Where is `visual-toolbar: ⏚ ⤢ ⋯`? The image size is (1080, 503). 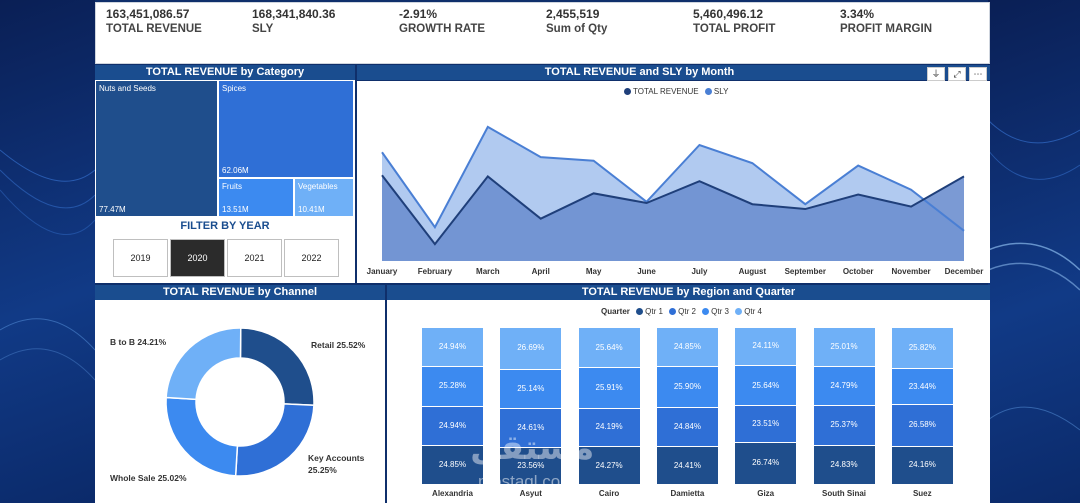
visual-toolbar: ⏚ ⤢ ⋯ is located at coordinates (957, 74).